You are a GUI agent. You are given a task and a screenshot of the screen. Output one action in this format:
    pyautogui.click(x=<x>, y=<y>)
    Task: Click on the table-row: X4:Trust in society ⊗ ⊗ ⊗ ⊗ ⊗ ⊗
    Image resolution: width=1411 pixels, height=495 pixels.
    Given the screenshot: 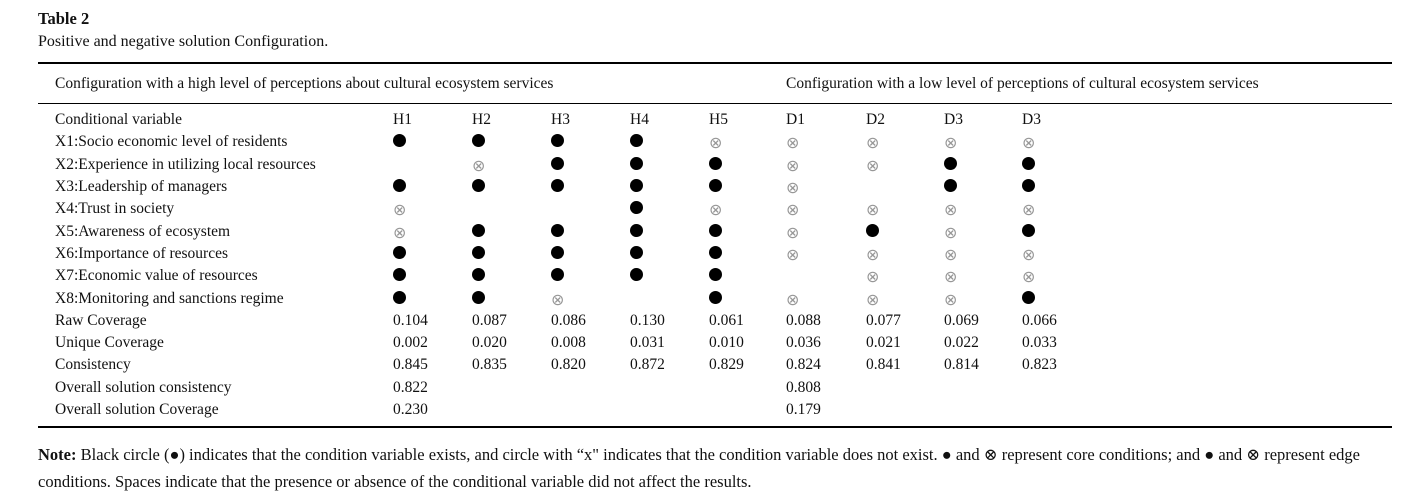 What is the action you would take?
    pyautogui.click(x=715, y=209)
    